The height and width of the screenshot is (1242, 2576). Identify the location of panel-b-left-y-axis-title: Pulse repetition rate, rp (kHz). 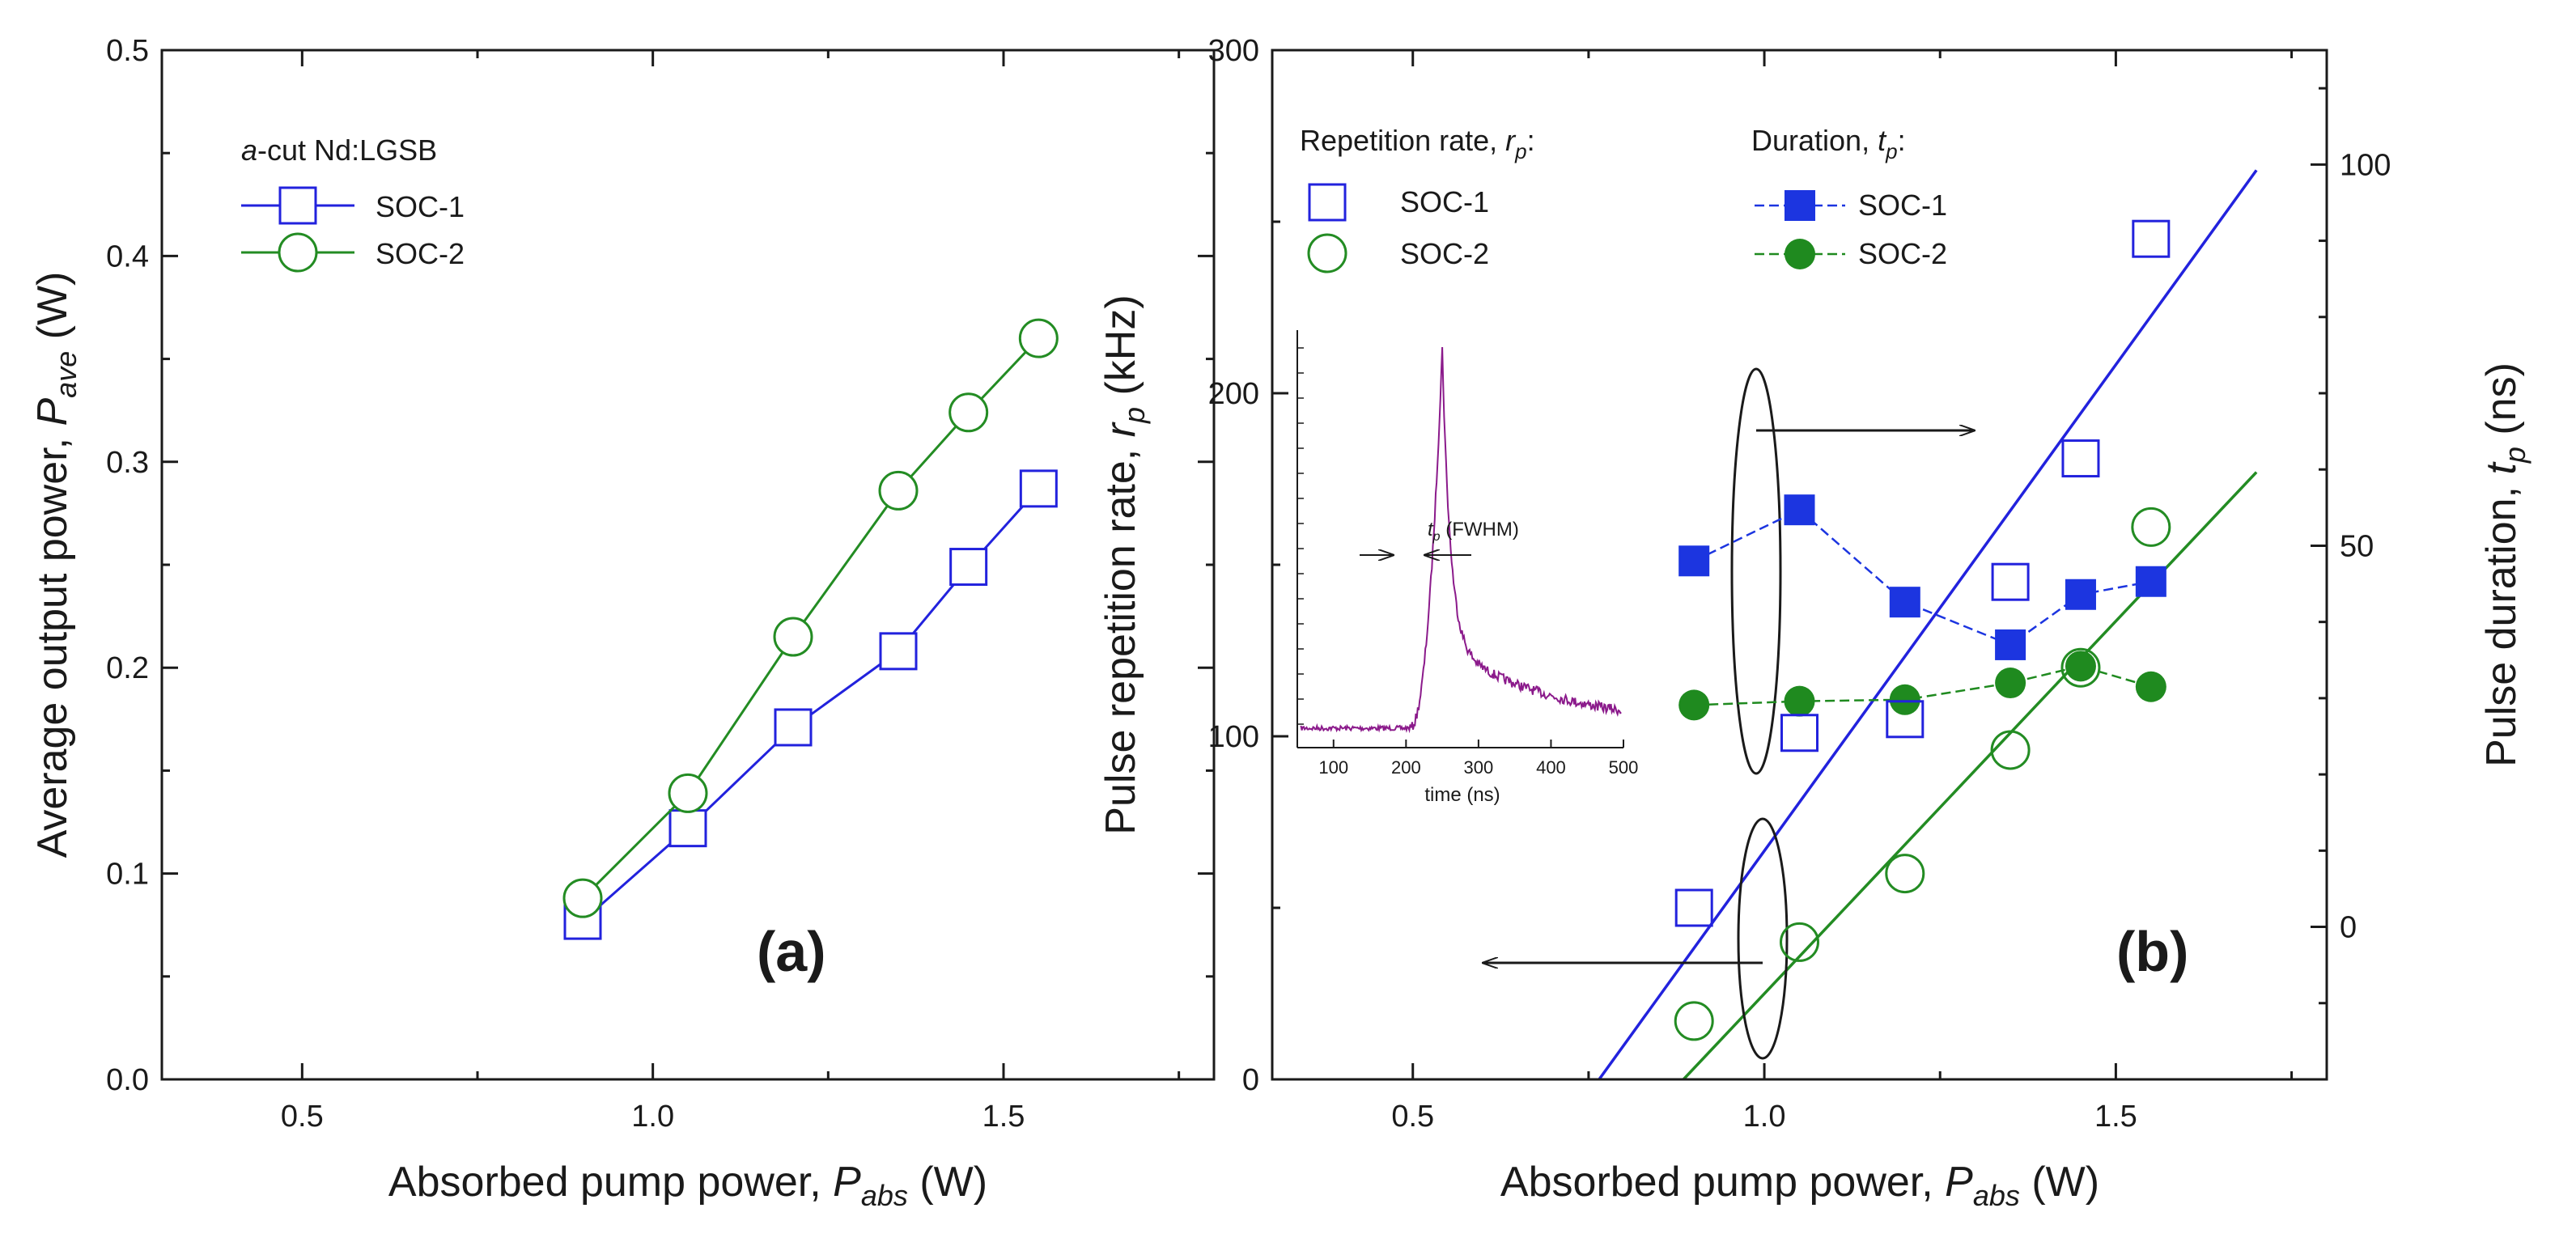
(1124, 564).